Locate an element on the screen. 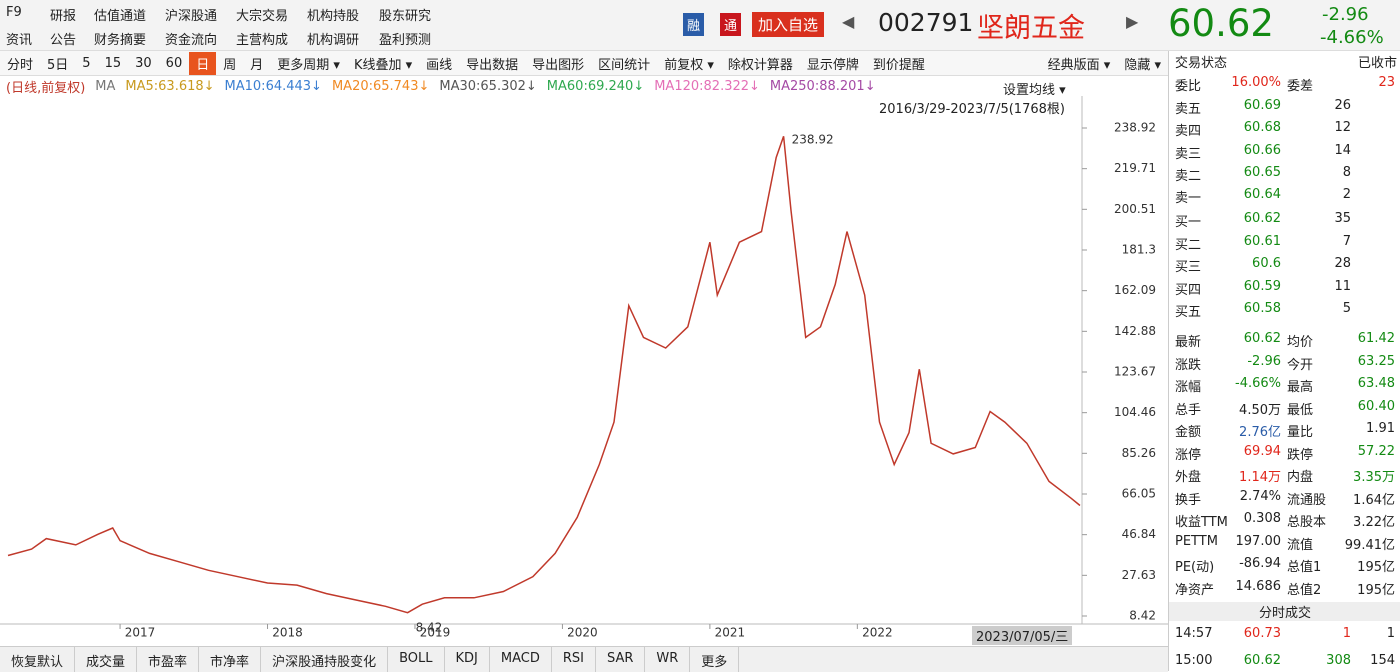 Image resolution: width=1400 pixels, height=672 pixels. cursor-date: 2023/07/05/三 is located at coordinates (1022, 635).